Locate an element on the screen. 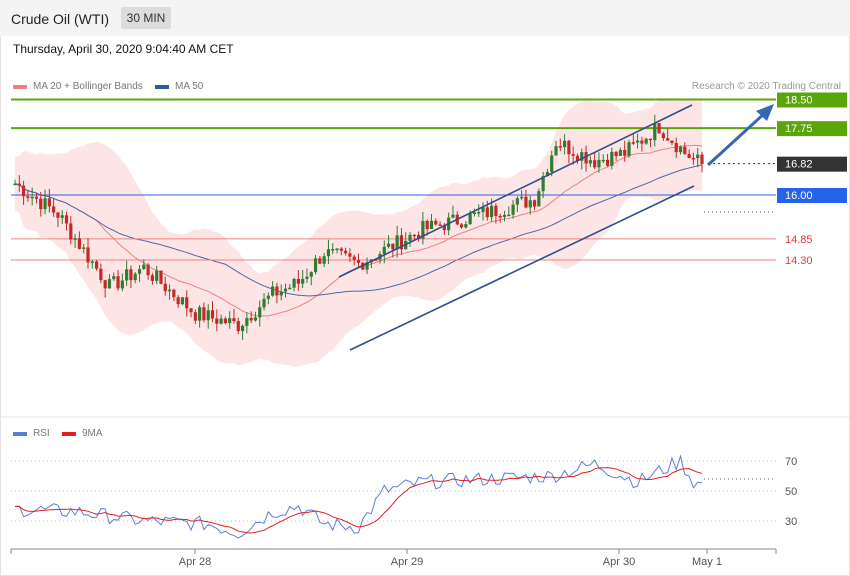 The width and height of the screenshot is (850, 576). legend-swatch is located at coordinates (20, 86).